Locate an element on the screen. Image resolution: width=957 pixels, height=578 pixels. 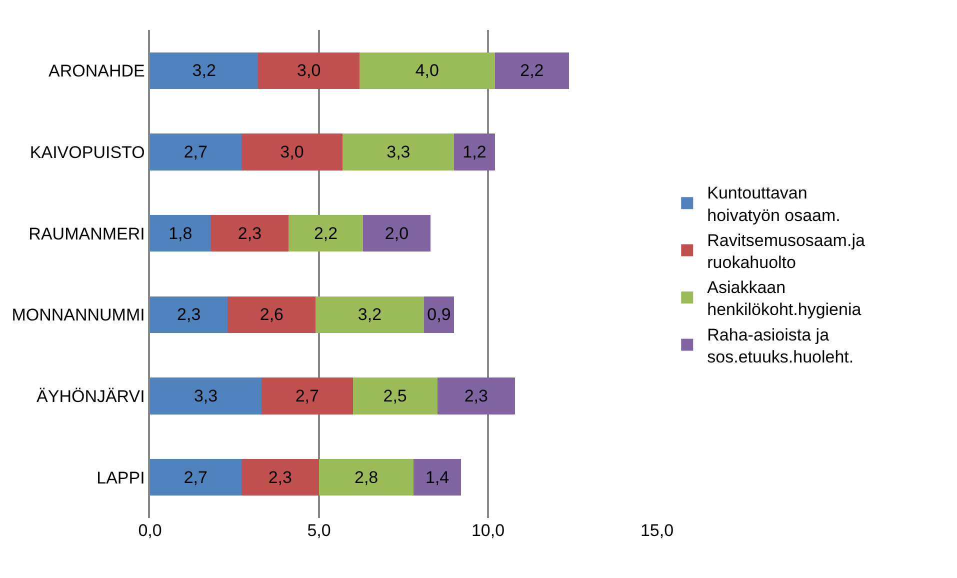
data-label: 1,2 is located at coordinates (474, 152).